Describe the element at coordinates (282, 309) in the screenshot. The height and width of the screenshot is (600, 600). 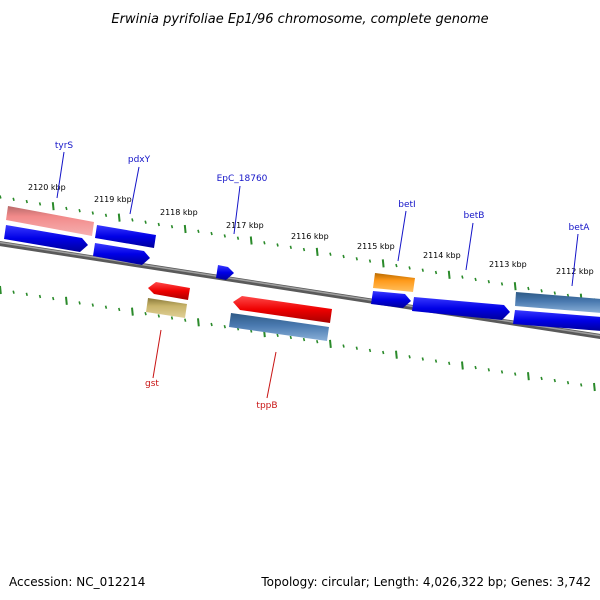
I see `cds-arrow-tppB` at that location.